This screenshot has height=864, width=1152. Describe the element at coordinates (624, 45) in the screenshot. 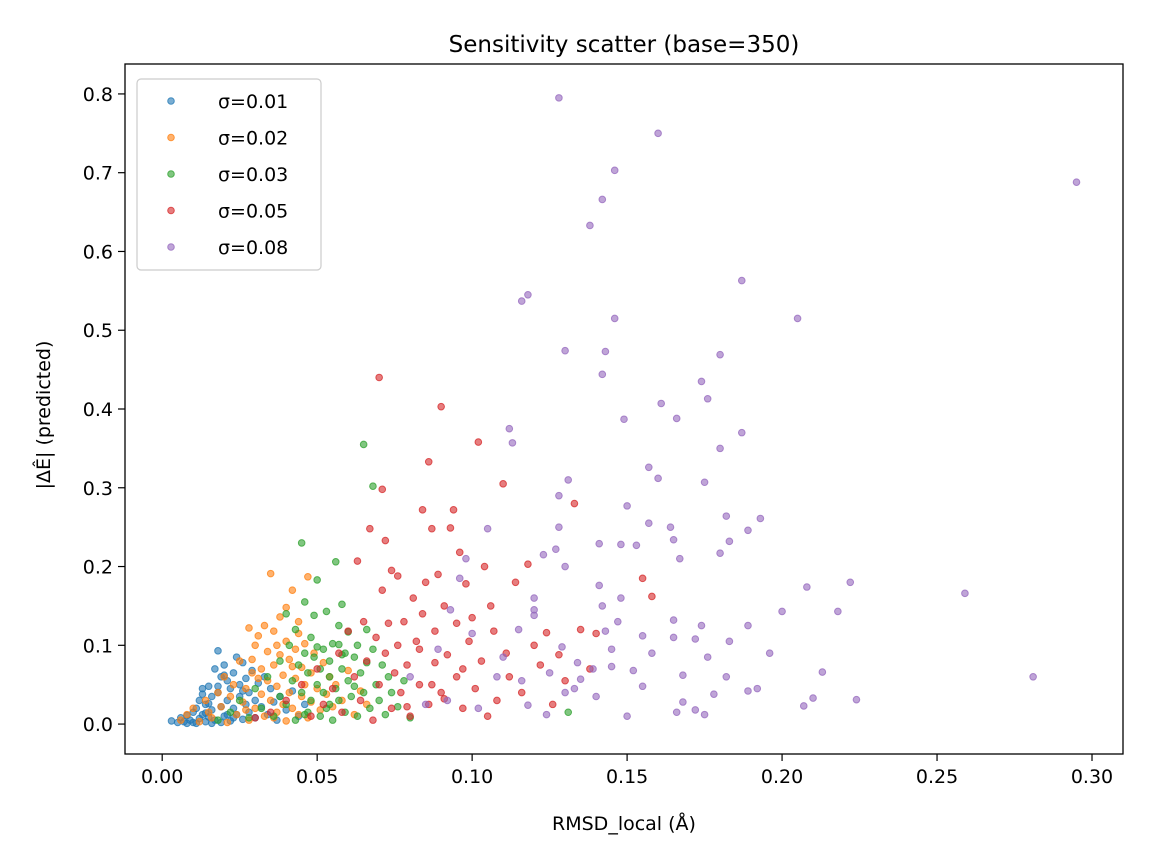

I see `chart-title: Sensitivity scatter (base=350)` at that location.